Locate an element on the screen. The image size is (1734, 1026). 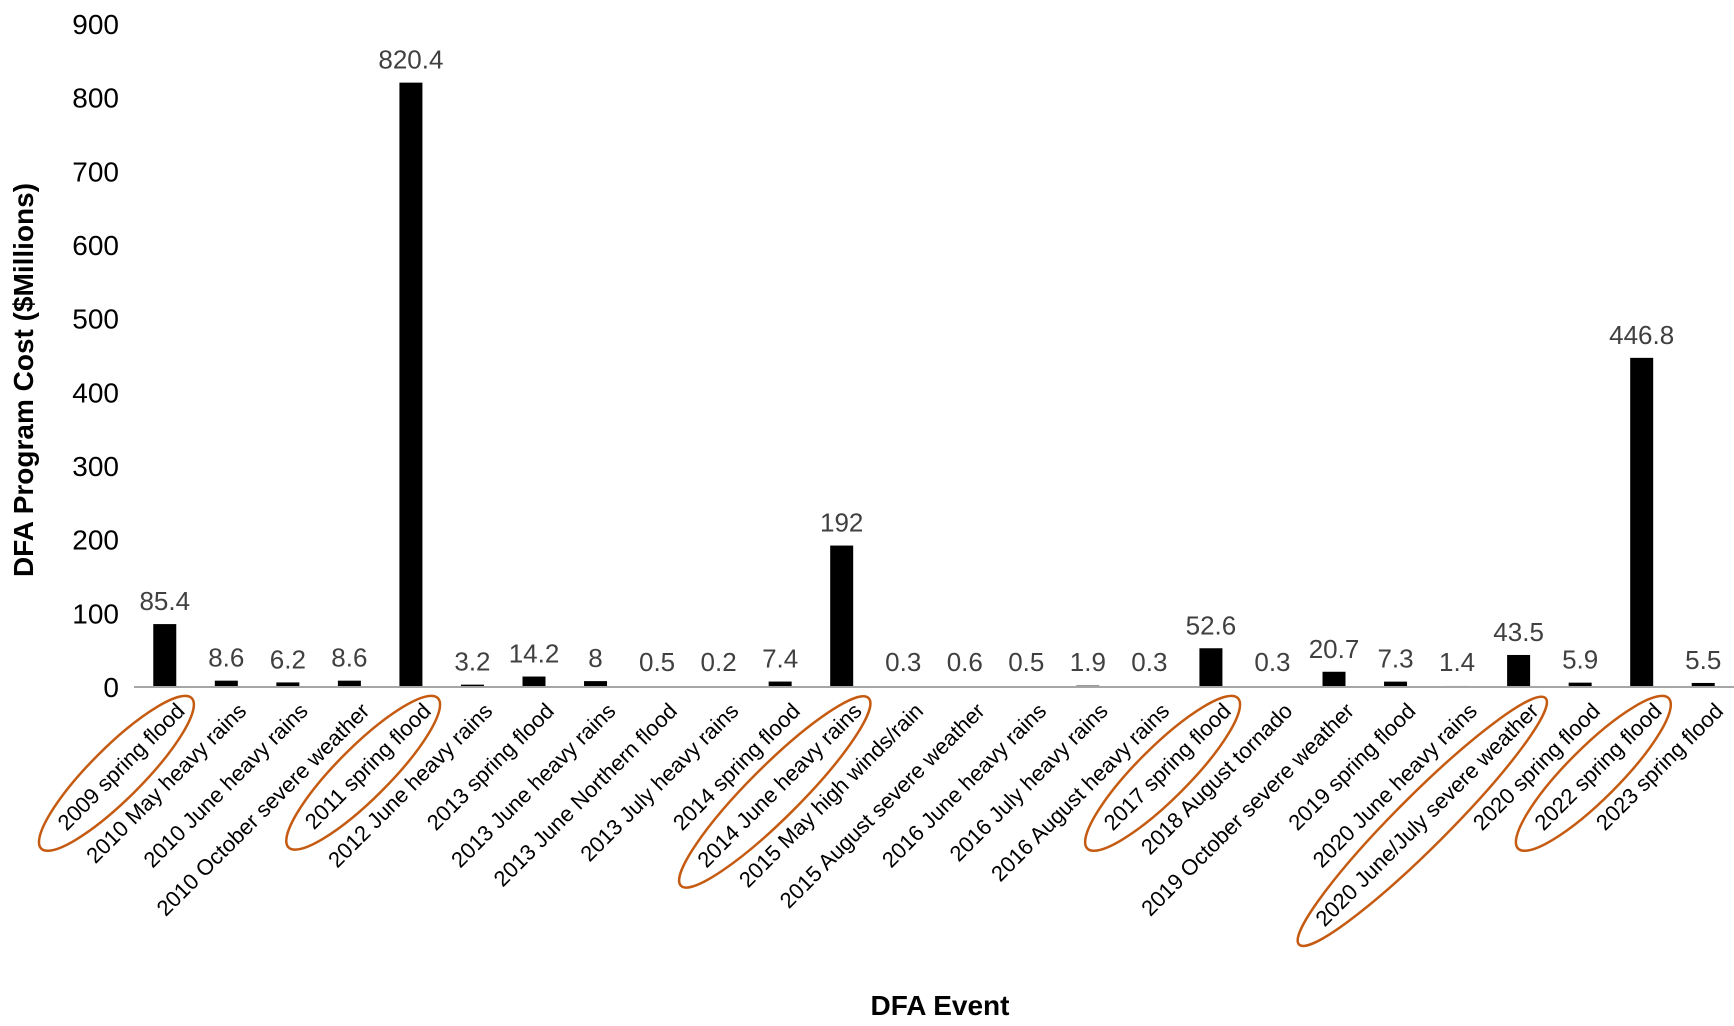
bar-2023-spring-flood is located at coordinates (1703, 684).